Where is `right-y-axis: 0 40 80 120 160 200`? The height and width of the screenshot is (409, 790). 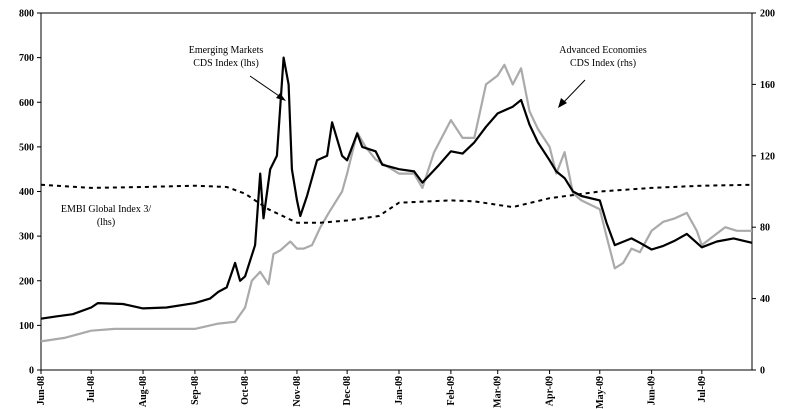
right-y-axis: 0 40 80 120 160 200 is located at coordinates (763, 193).